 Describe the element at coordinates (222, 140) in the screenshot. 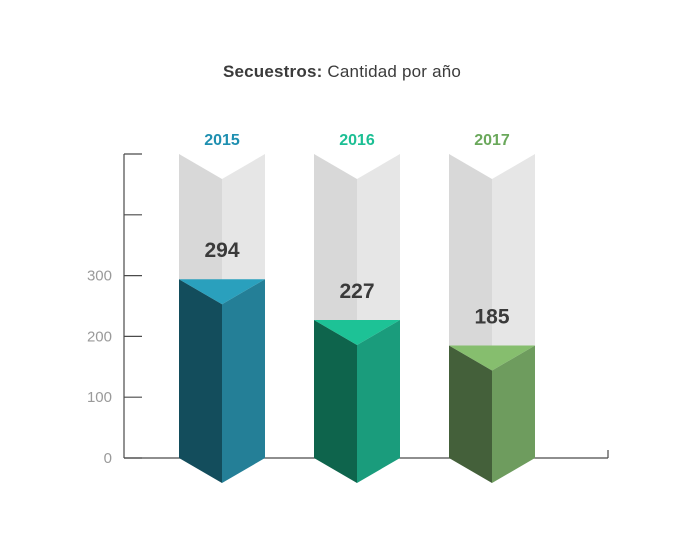

I see `category-label: 2015` at that location.